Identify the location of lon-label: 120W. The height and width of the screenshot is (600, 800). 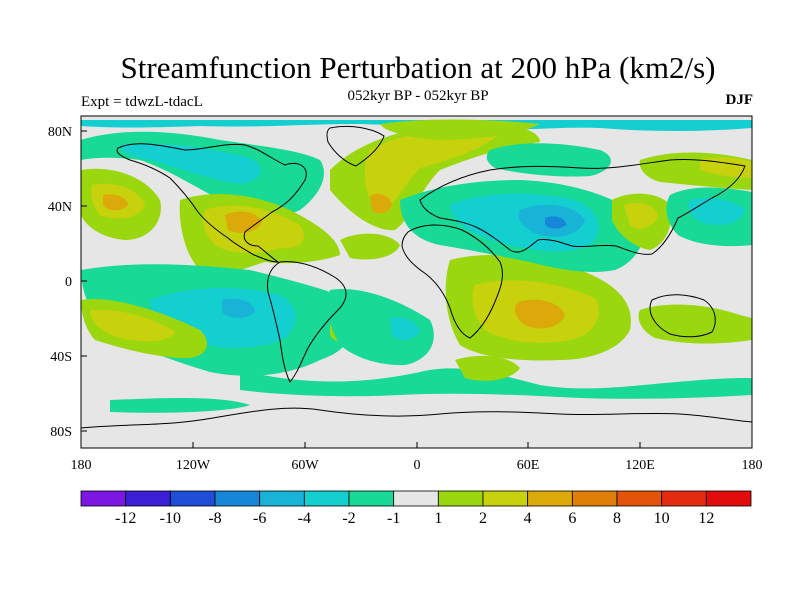
(193, 465).